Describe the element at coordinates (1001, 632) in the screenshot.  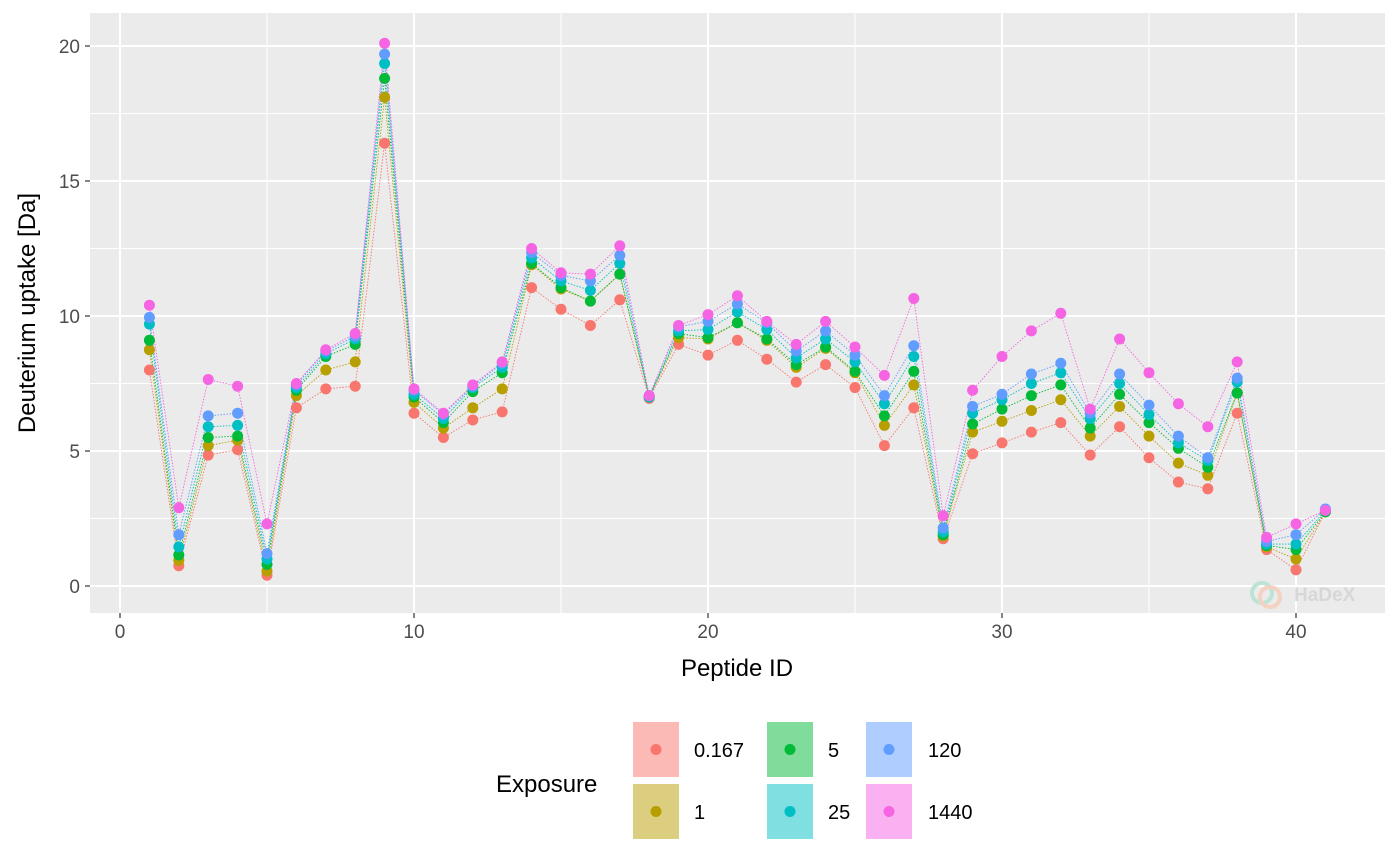
I see `x-tick-label: 30` at that location.